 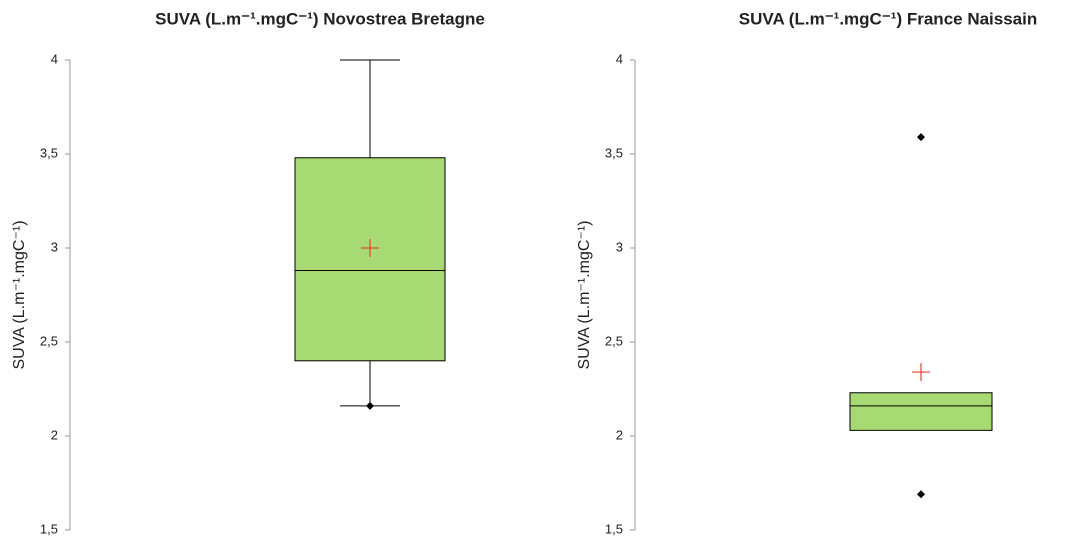 What do you see at coordinates (320, 18) in the screenshot?
I see `chart-title: SUVA (L.m⁻¹.mgC⁻¹) Novostrea Bretagne` at bounding box center [320, 18].